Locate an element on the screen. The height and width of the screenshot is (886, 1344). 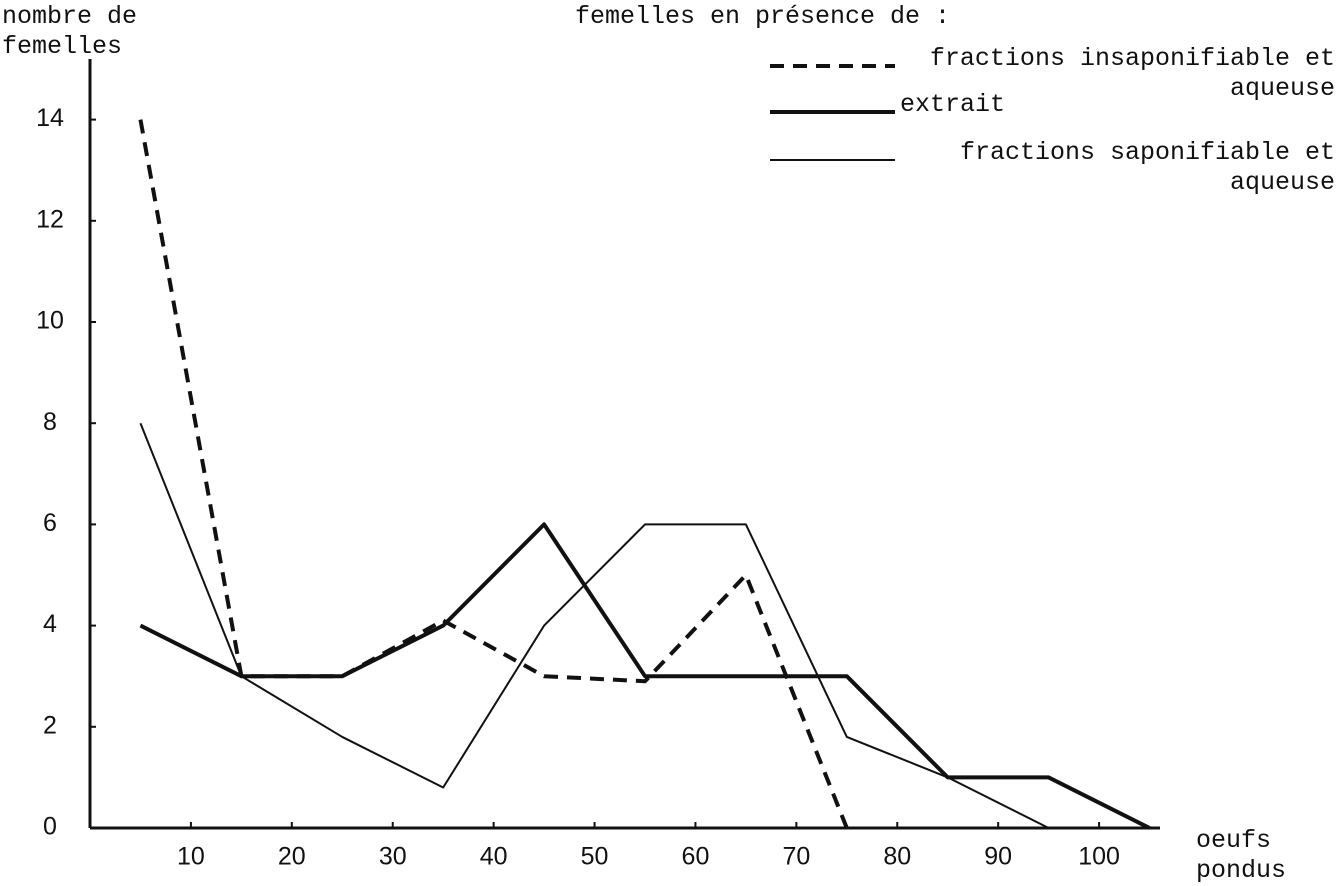
x-tick-label: 40 is located at coordinates (494, 857).